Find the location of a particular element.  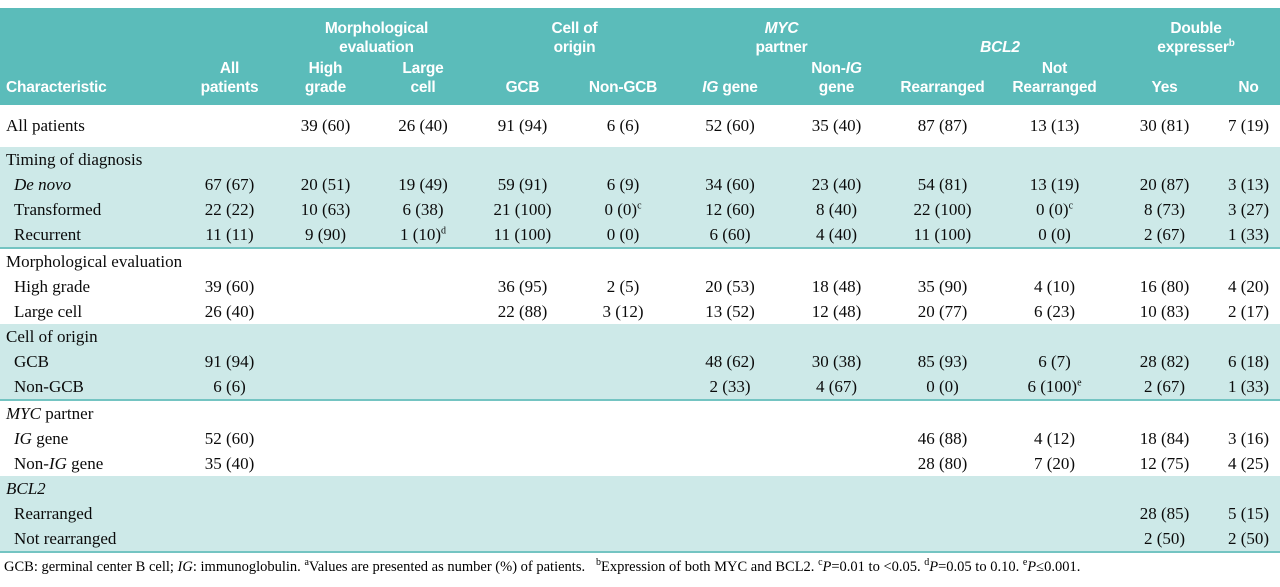

row-label: High grade is located at coordinates (90, 286).